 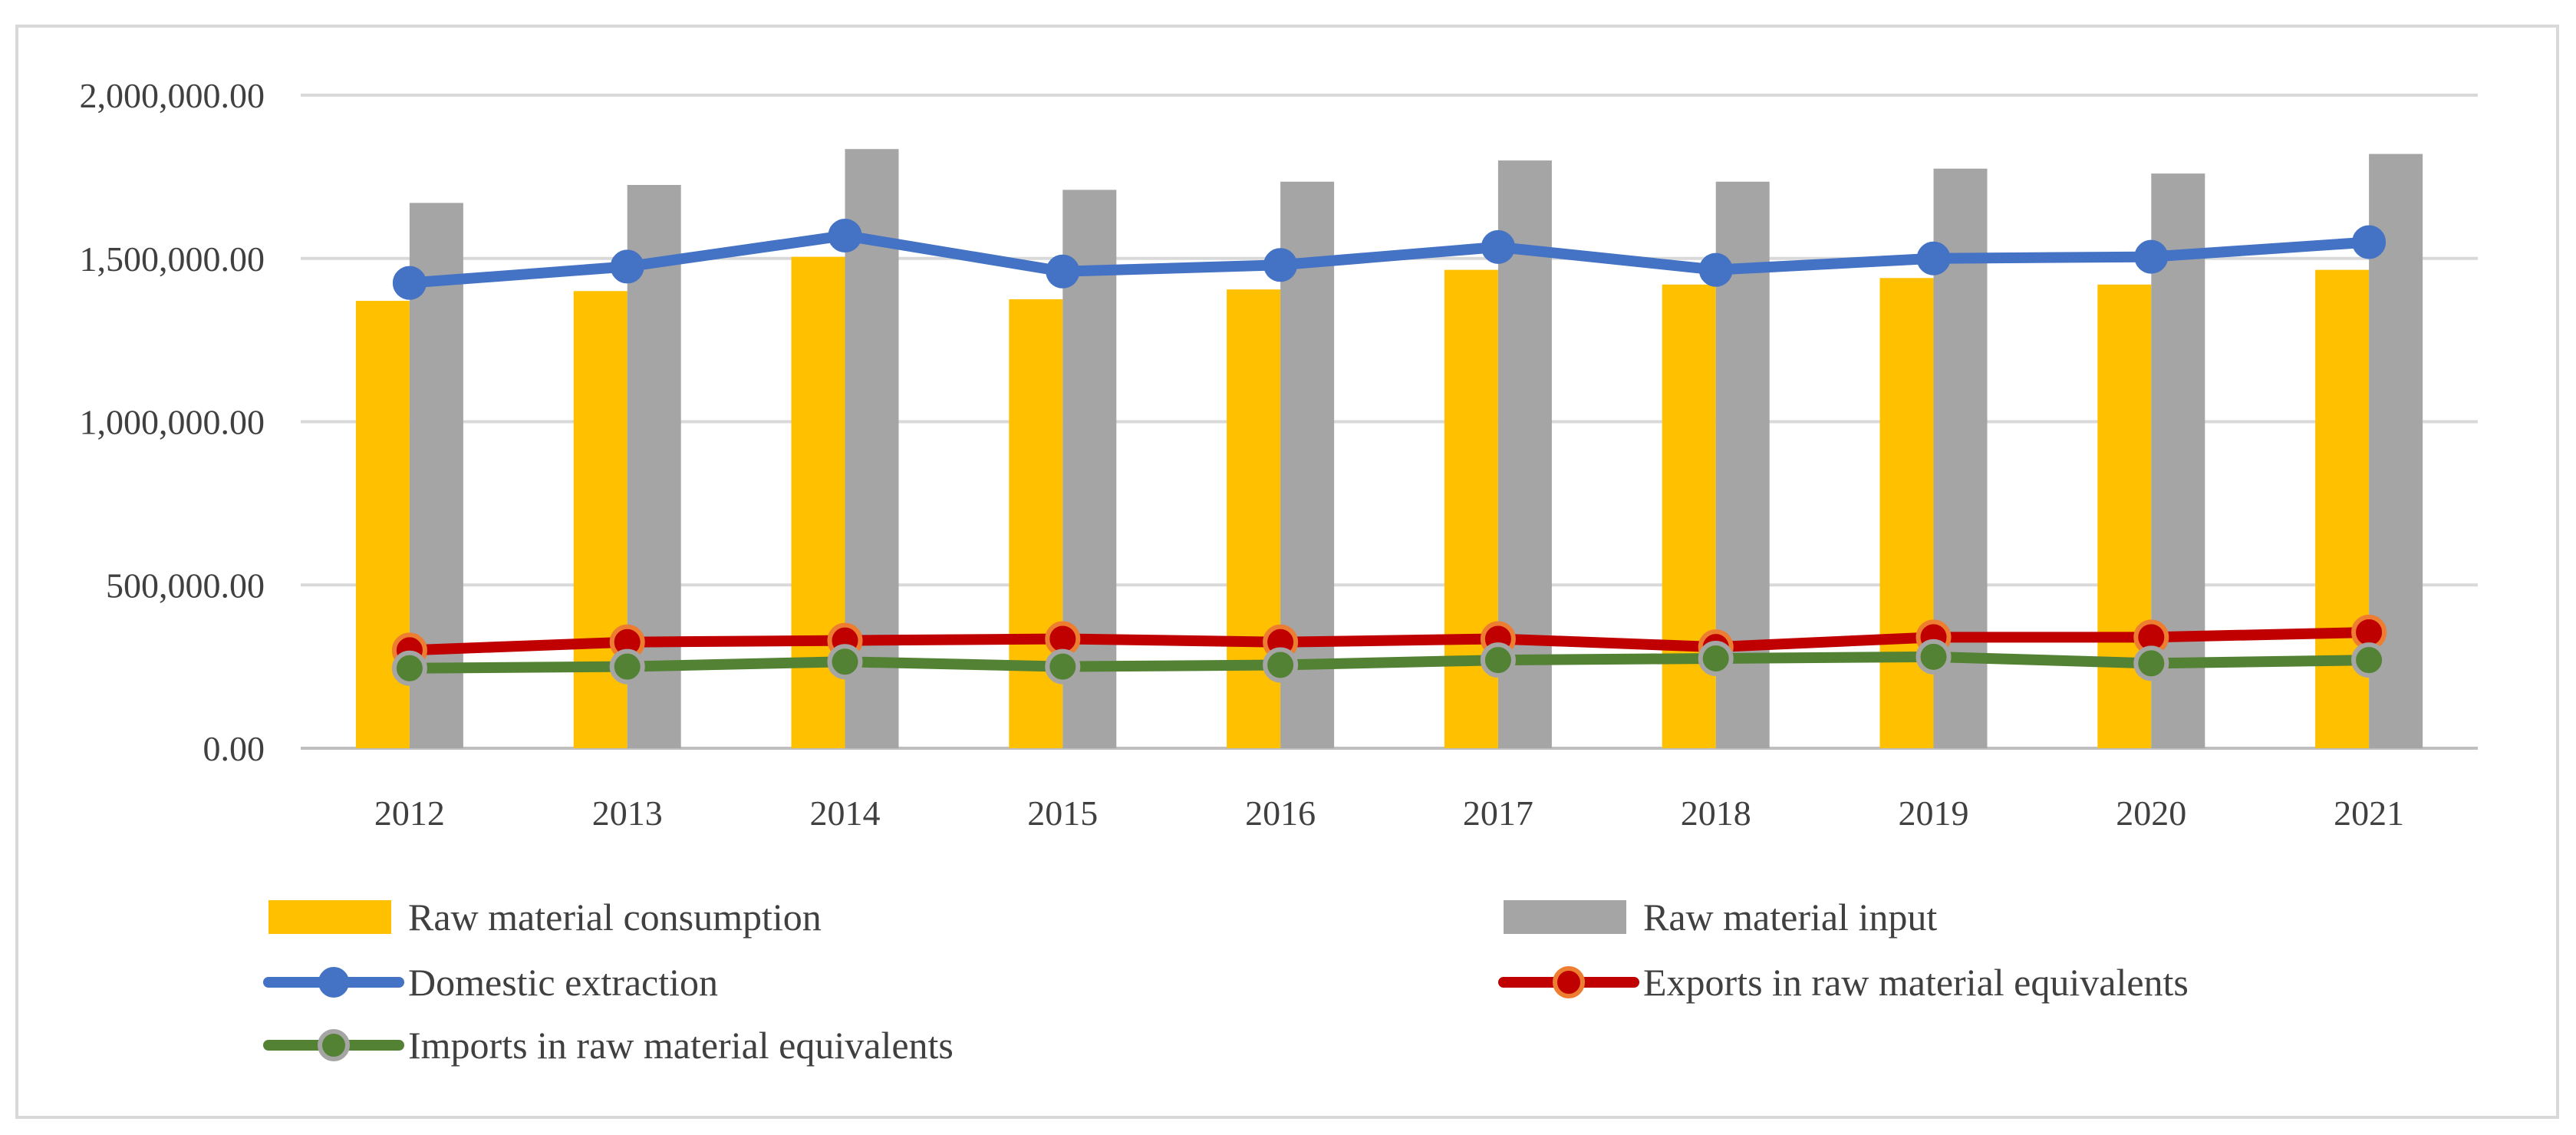 I want to click on legend-label-raw-material-input: Raw material input, so click(x=1790, y=917).